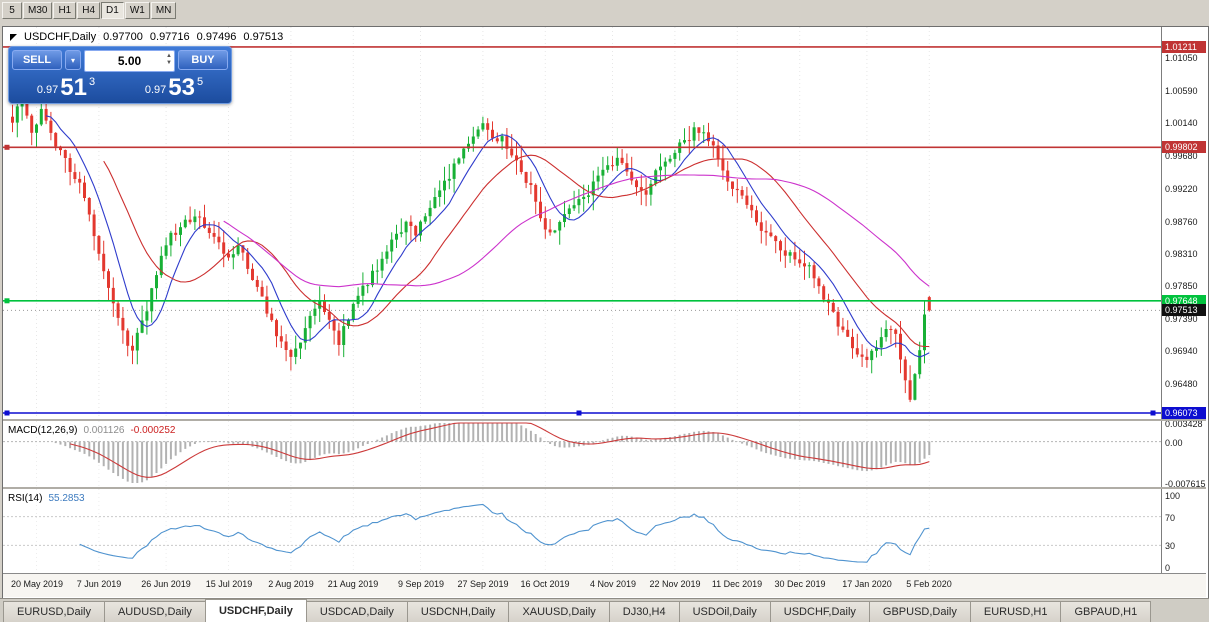  I want to click on rsi-axis-label: 30, so click(1170, 546).